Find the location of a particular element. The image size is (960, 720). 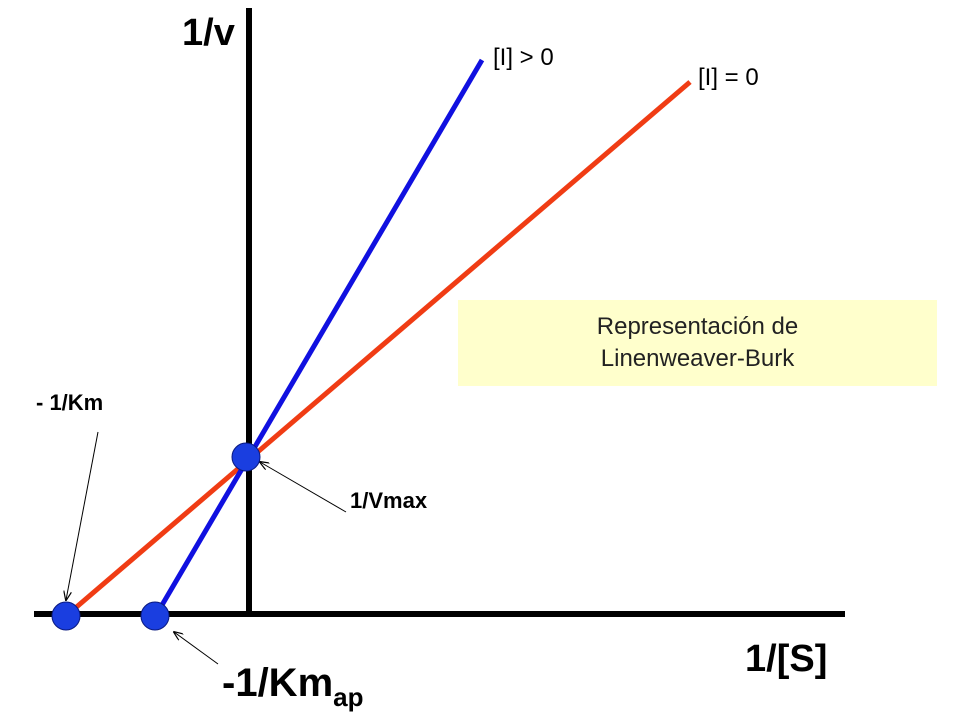

arrow-inv-vmax is located at coordinates (303, 487).